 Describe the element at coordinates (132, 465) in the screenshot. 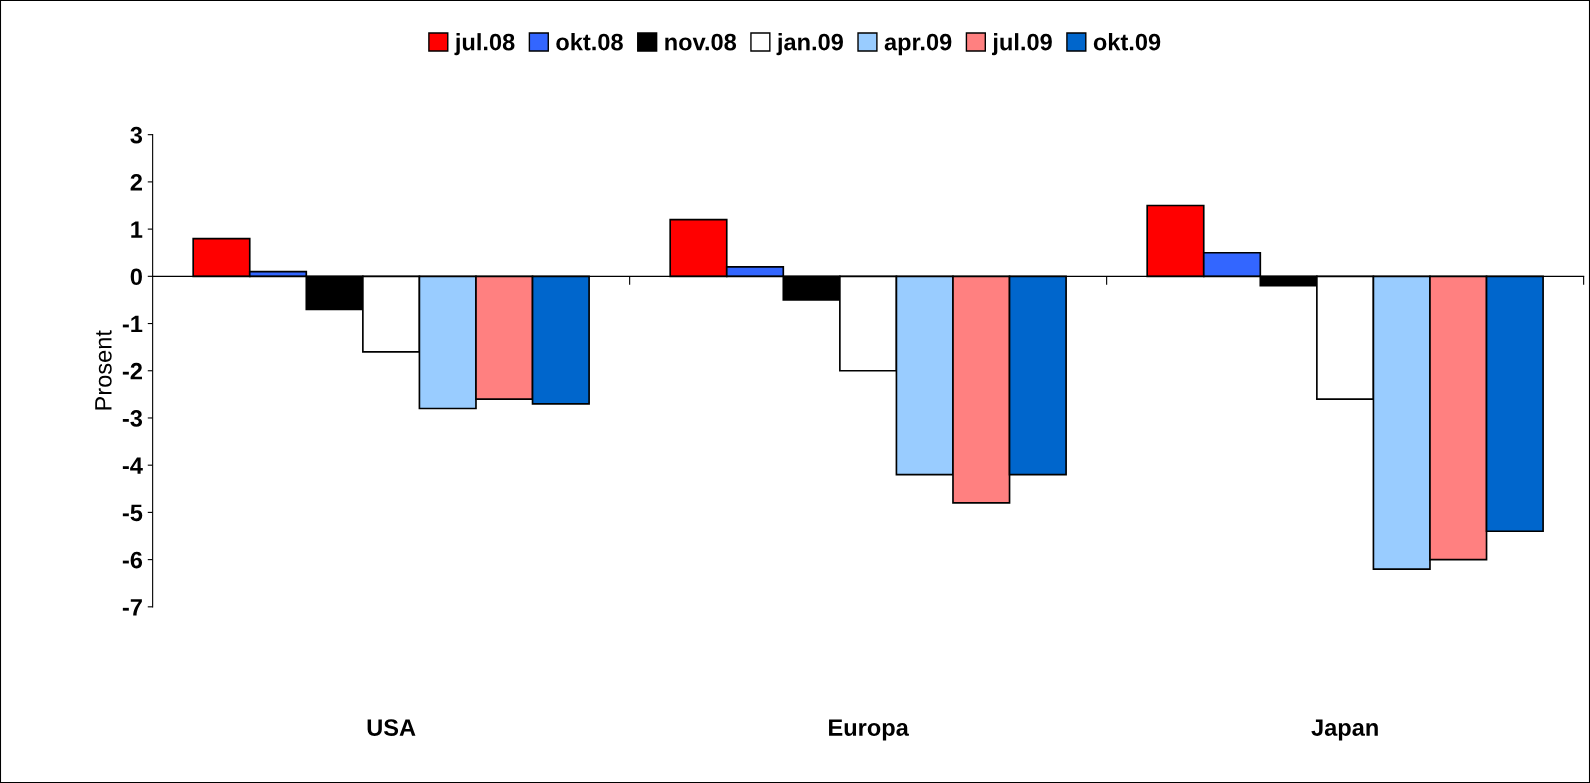

I see `y-tick-label: -4` at that location.